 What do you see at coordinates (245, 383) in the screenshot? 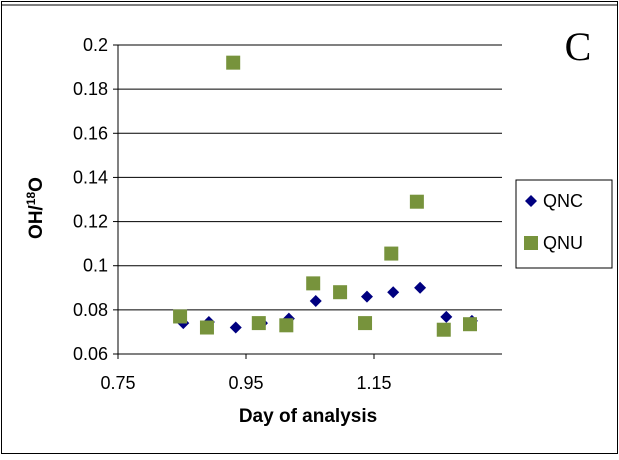
I see `x-tick-label: 0.95` at bounding box center [245, 383].